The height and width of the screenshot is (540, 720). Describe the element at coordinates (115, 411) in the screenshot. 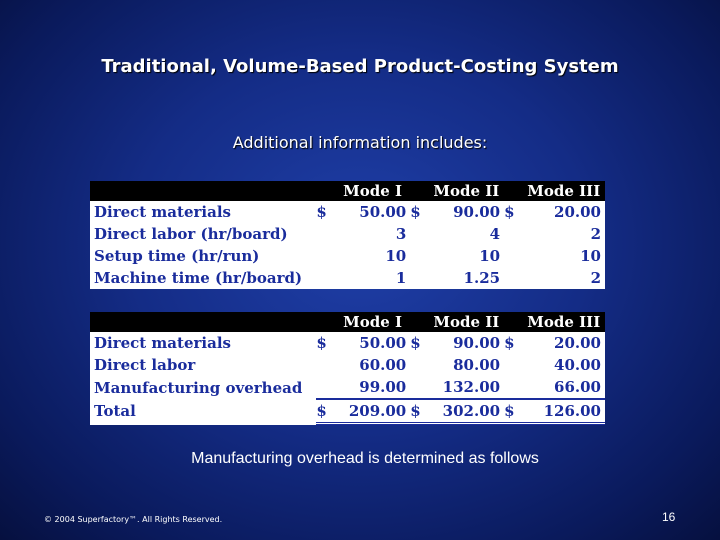

I see `total-label: Total` at that location.